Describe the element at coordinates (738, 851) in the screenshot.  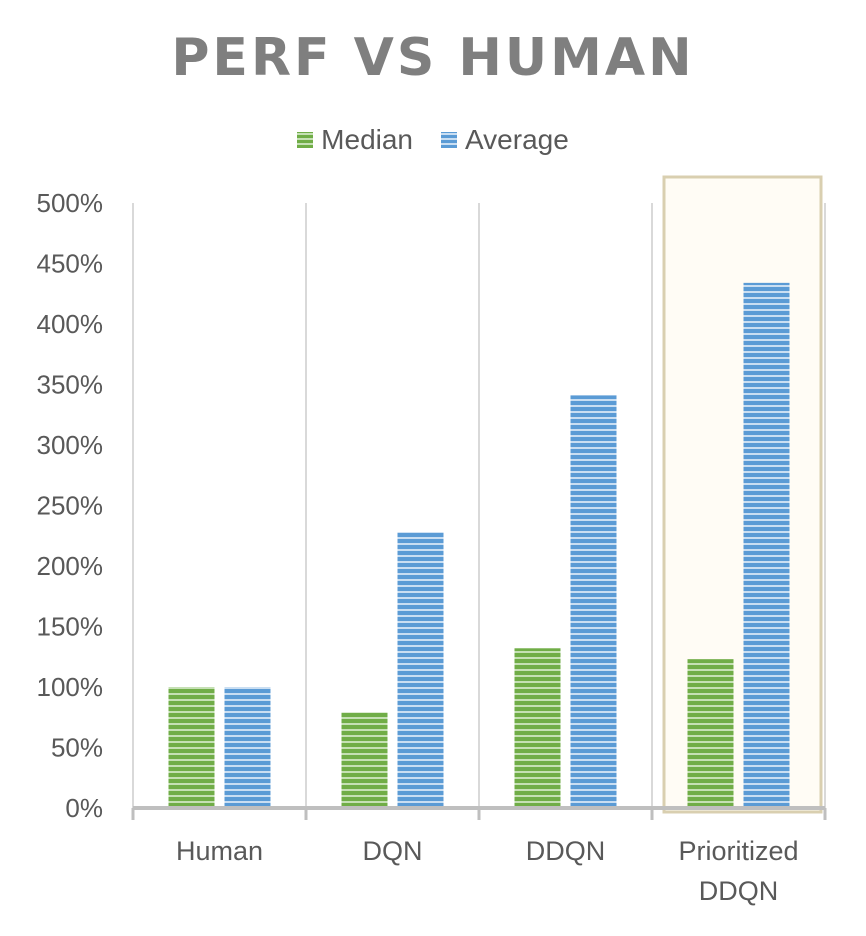
I see `x-category-label: Prioritized` at that location.